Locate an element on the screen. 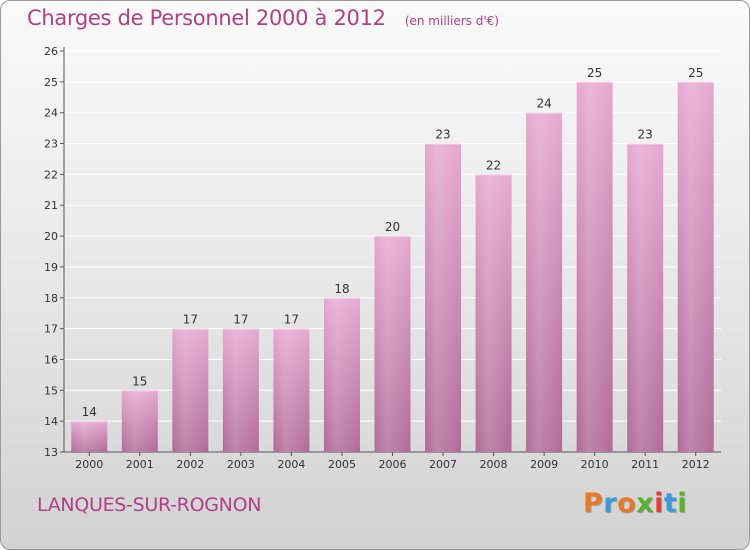 The width and height of the screenshot is (750, 550). x-tick-label: 2002 is located at coordinates (190, 464).